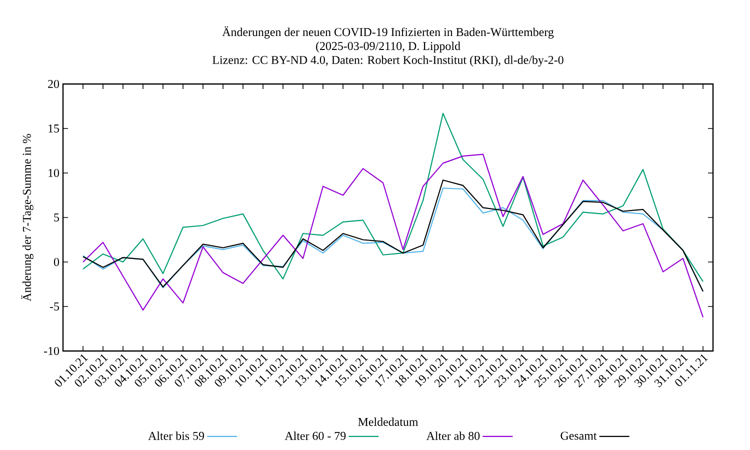  Describe the element at coordinates (57, 218) in the screenshot. I see `y-tick-label: 5` at that location.